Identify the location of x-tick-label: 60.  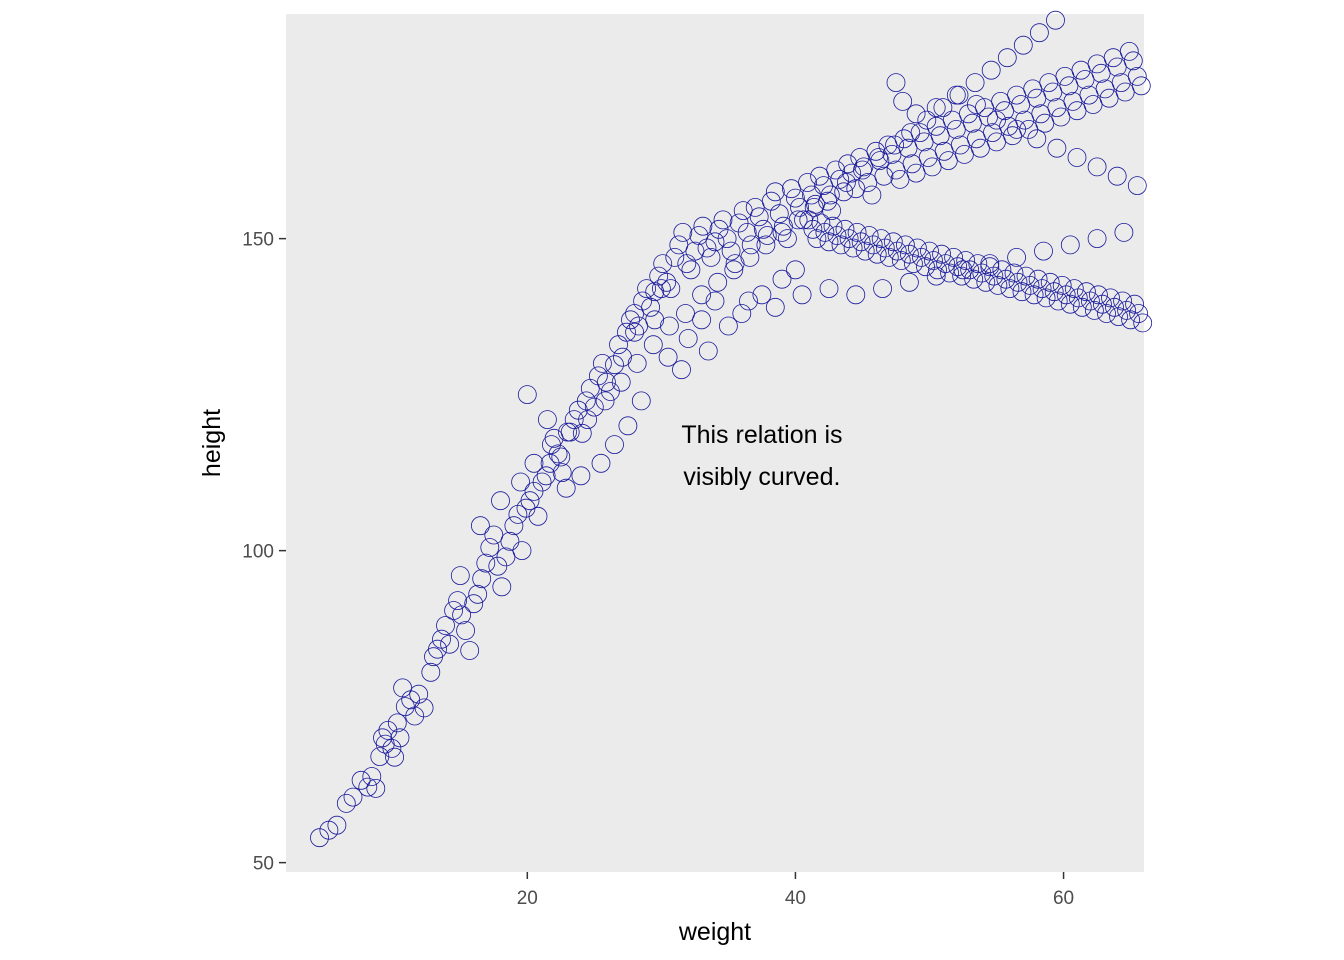
(1063, 898).